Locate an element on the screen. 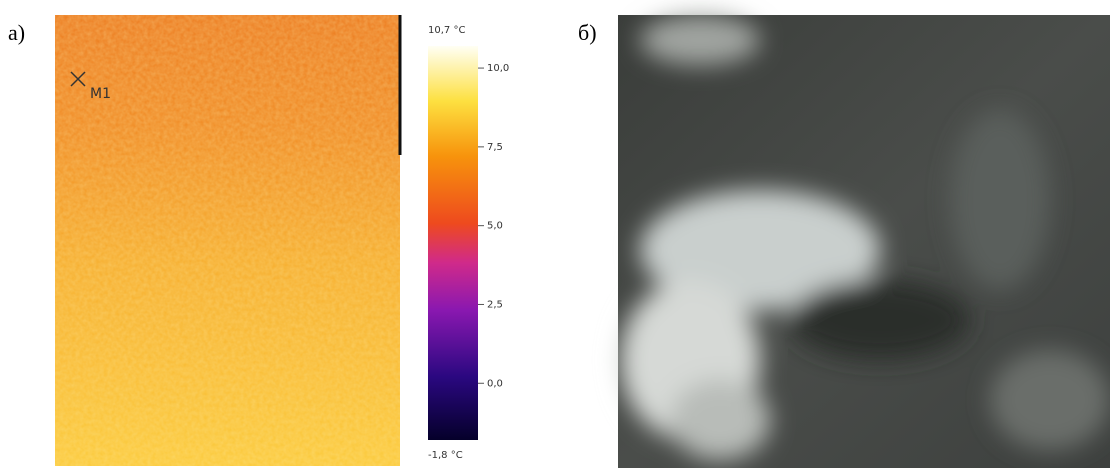 Image resolution: width=1110 pixels, height=468 pixels. tick-label: 0,0 is located at coordinates (495, 383).